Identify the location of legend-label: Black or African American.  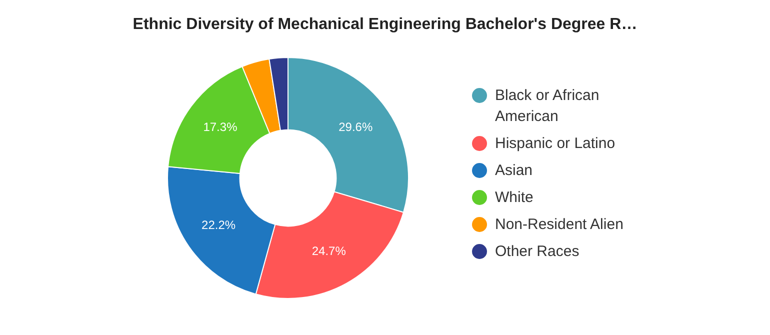
(547, 106).